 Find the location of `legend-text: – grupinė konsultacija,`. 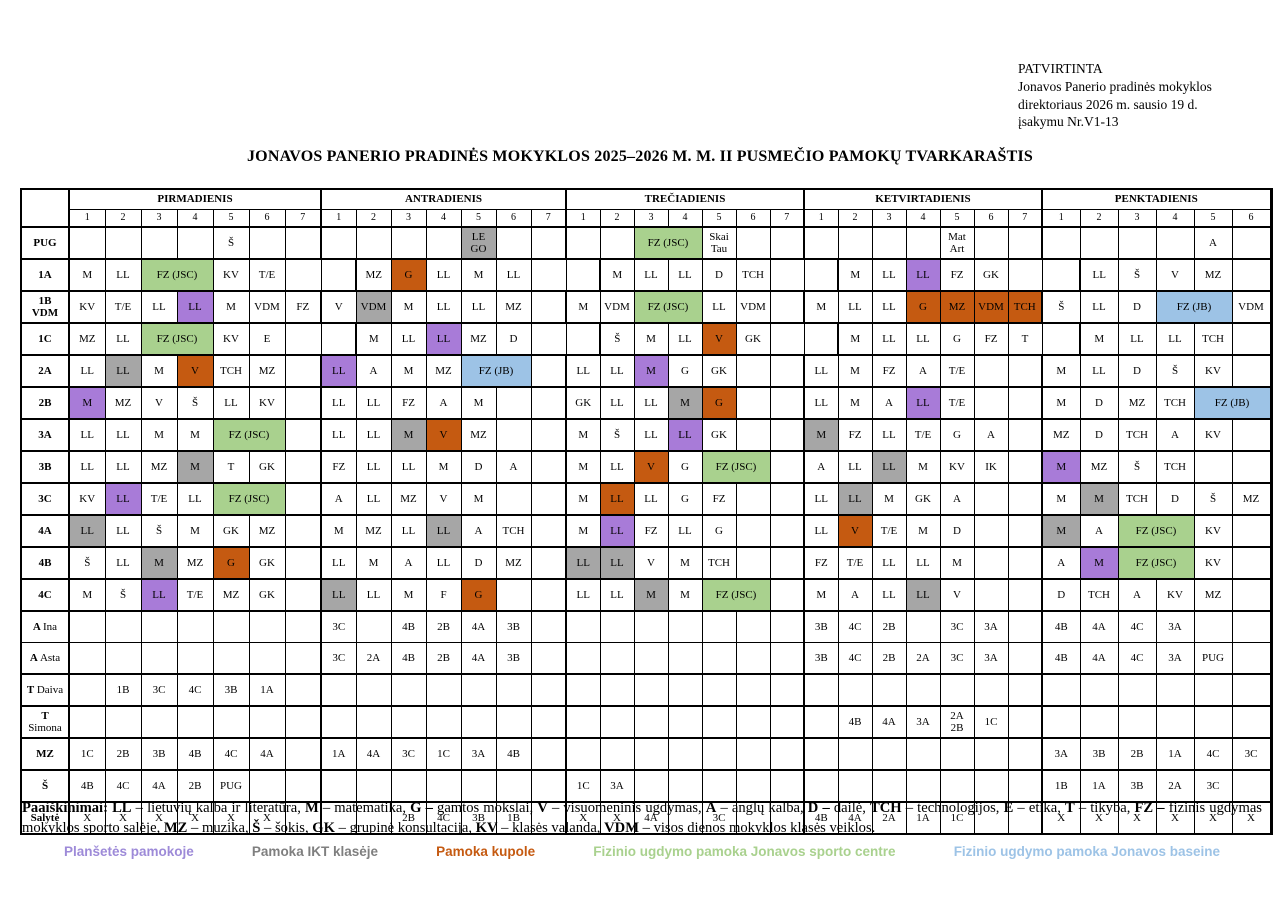

legend-text: – grupinė konsultacija, is located at coordinates (405, 828).